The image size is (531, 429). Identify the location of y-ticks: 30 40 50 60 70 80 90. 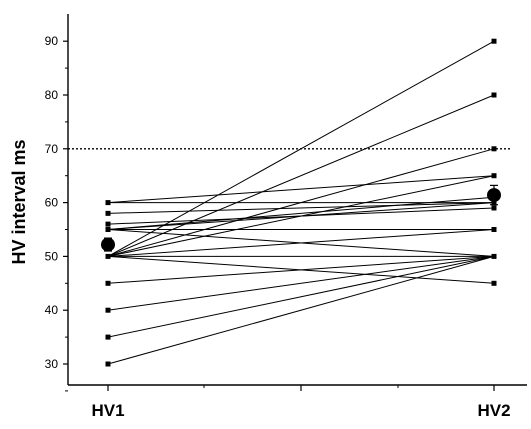
(56, 213).